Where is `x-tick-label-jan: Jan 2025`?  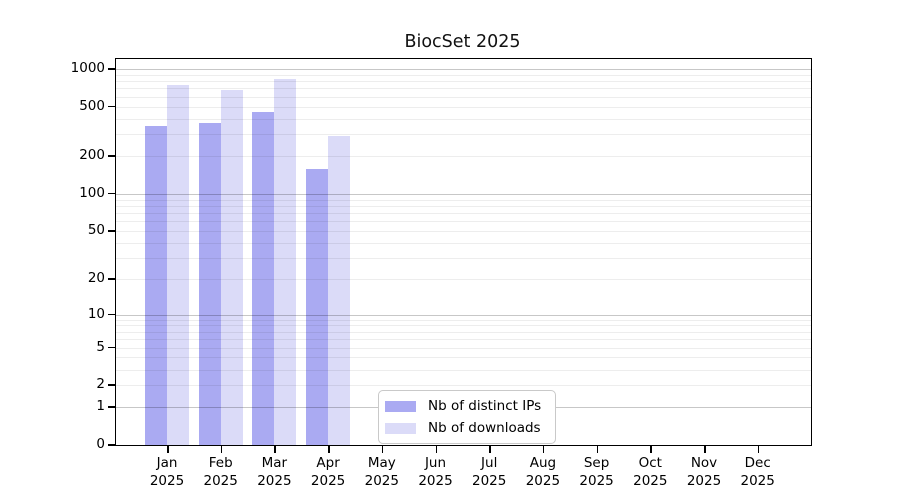
x-tick-label-jan: Jan 2025 is located at coordinates (167, 472).